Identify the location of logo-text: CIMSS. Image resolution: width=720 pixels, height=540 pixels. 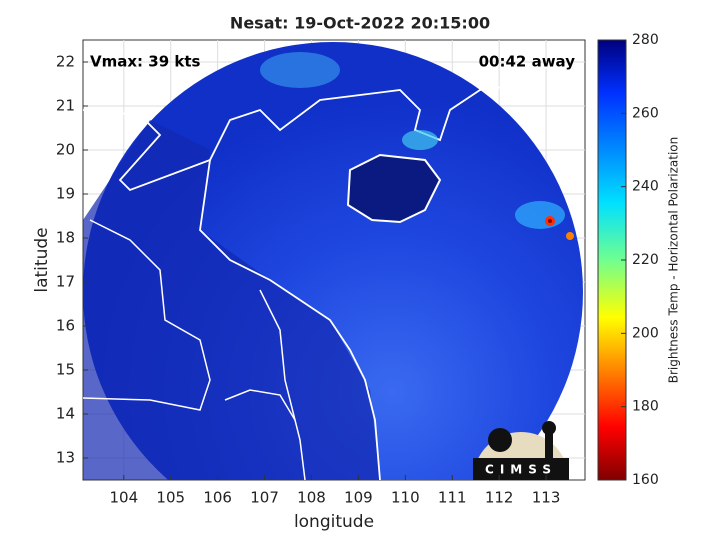
(521, 470).